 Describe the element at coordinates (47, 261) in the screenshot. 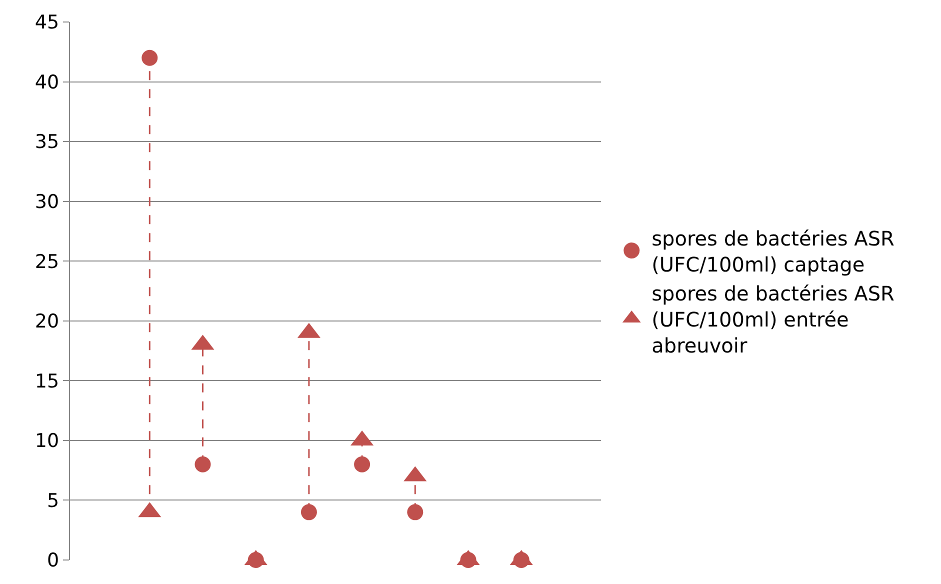

I see `y-tick-label: 25` at that location.